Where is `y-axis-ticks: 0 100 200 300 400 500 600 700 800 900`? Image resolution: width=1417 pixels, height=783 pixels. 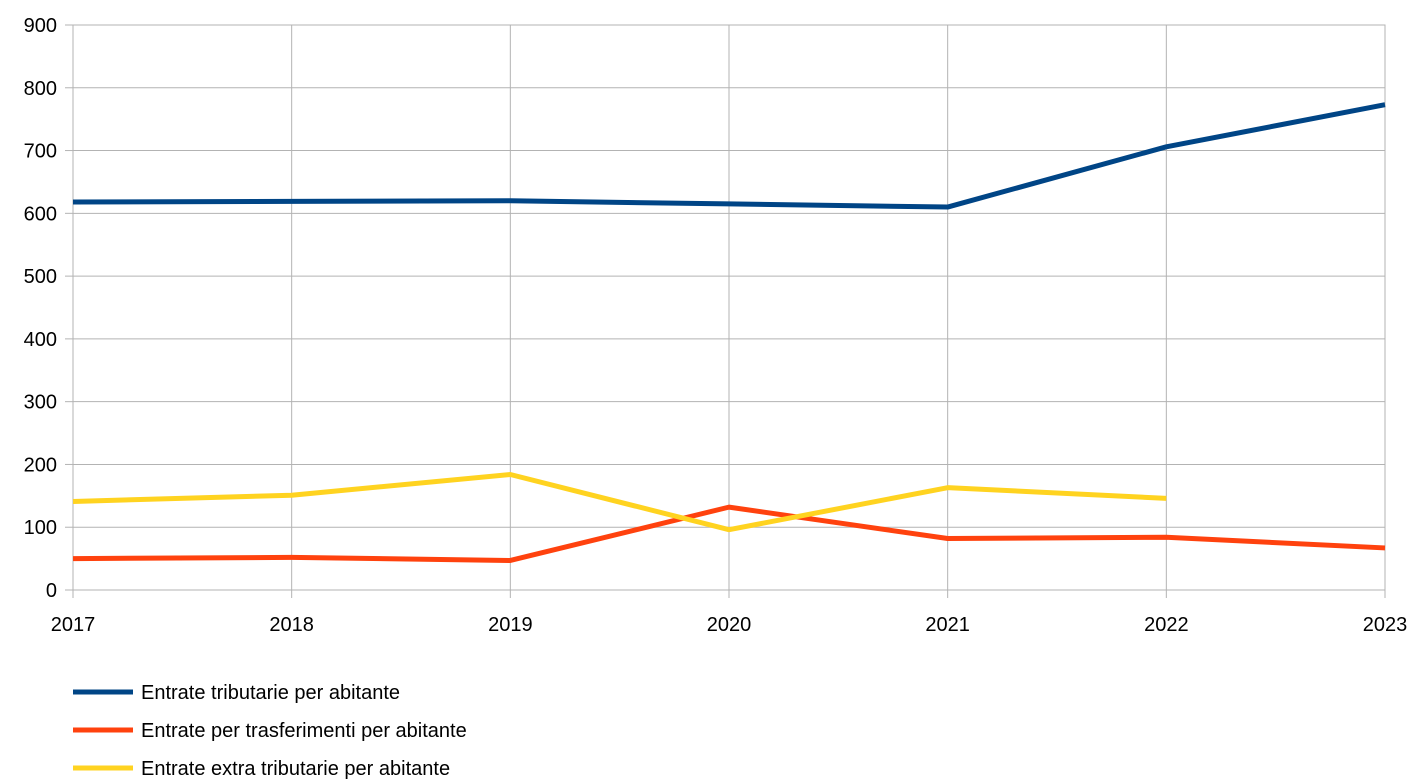
y-axis-ticks: 0 100 200 300 400 500 600 700 800 900 is located at coordinates (48, 308).